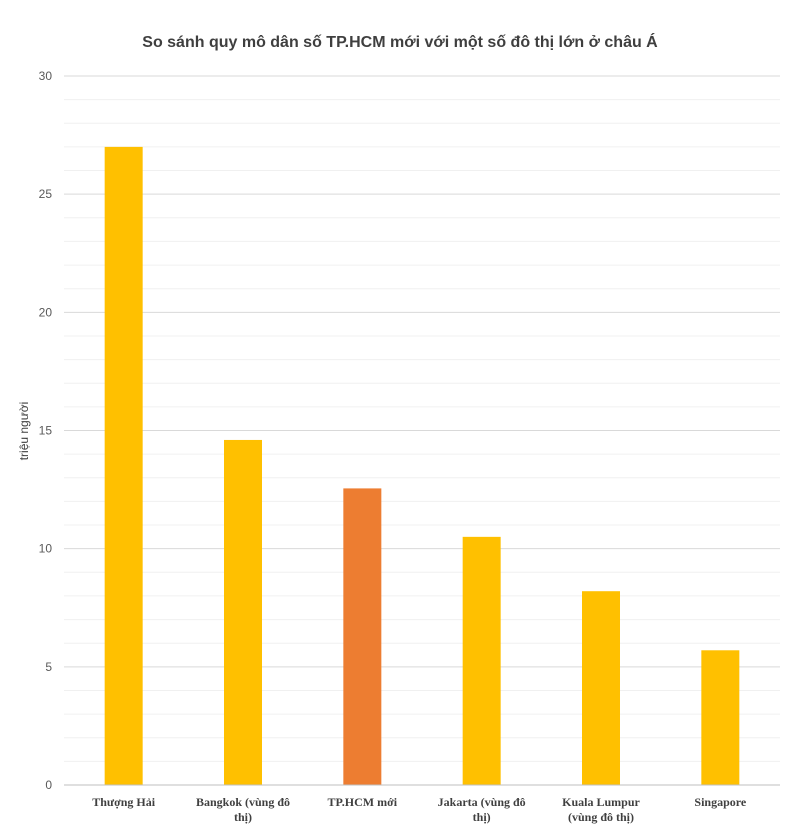 The image size is (800, 834). Describe the element at coordinates (46, 194) in the screenshot. I see `y-tick-label: 25` at that location.